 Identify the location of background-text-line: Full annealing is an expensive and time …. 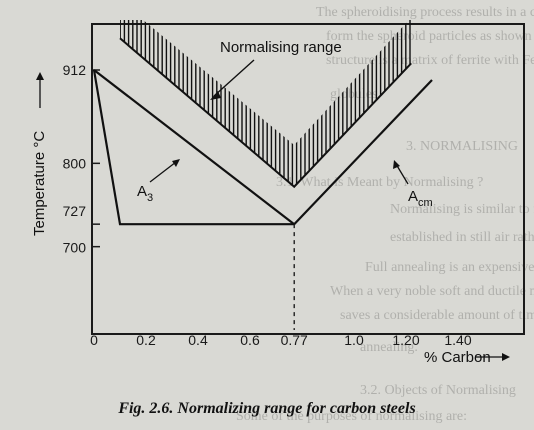
(449, 267).